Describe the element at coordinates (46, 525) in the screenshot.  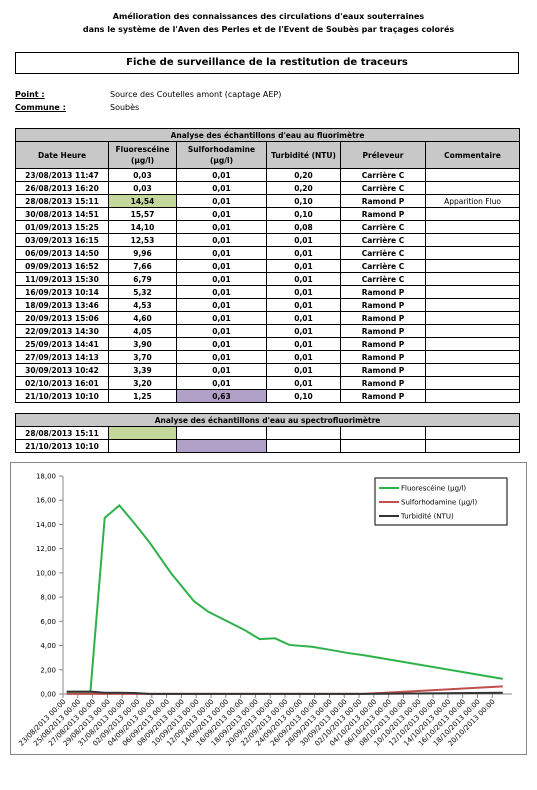
I see `y-tick-label: 14,00` at that location.